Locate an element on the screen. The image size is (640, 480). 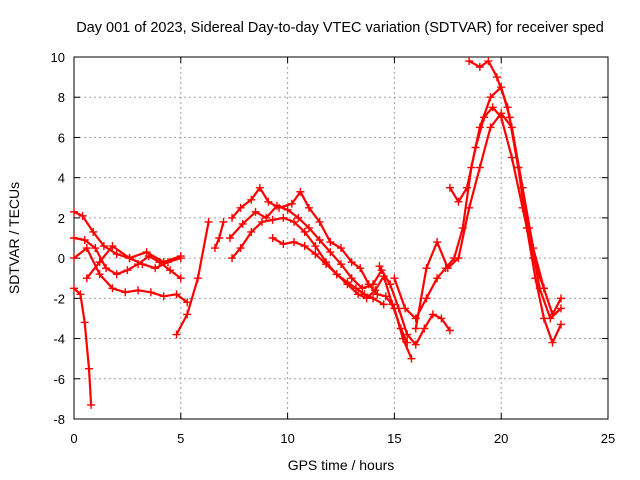
y-tick-label: 8 is located at coordinates (61, 97).